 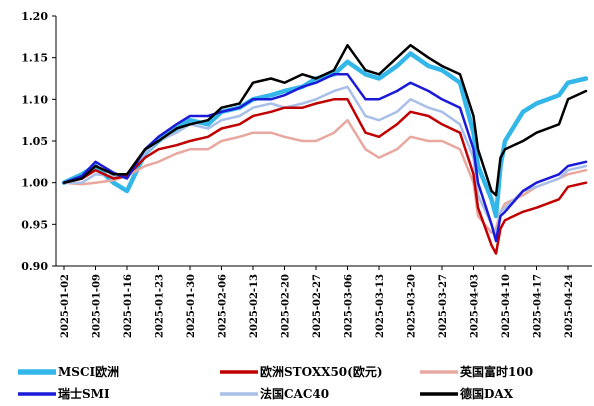 I want to click on x-tick-label: 2025-04-10, so click(x=506, y=306).